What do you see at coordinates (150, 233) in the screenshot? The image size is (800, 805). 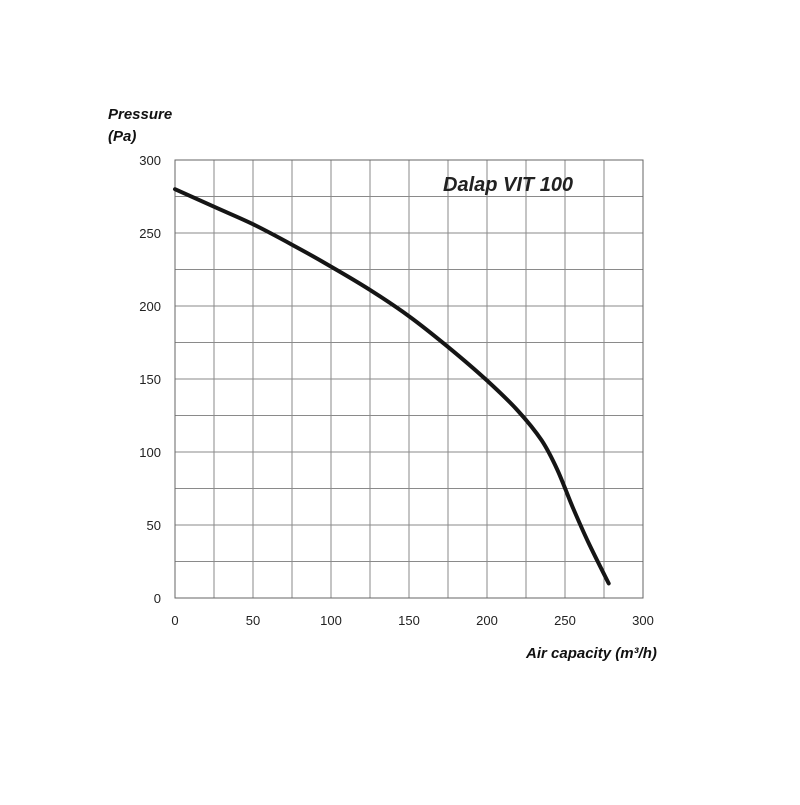 I see `y-tick-label: 250` at bounding box center [150, 233].